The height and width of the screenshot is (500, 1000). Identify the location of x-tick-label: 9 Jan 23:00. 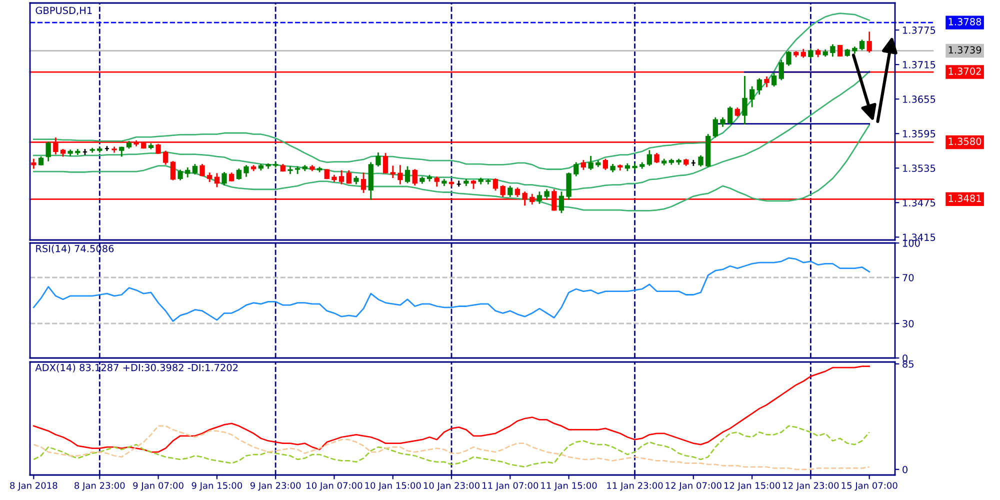
(275, 486).